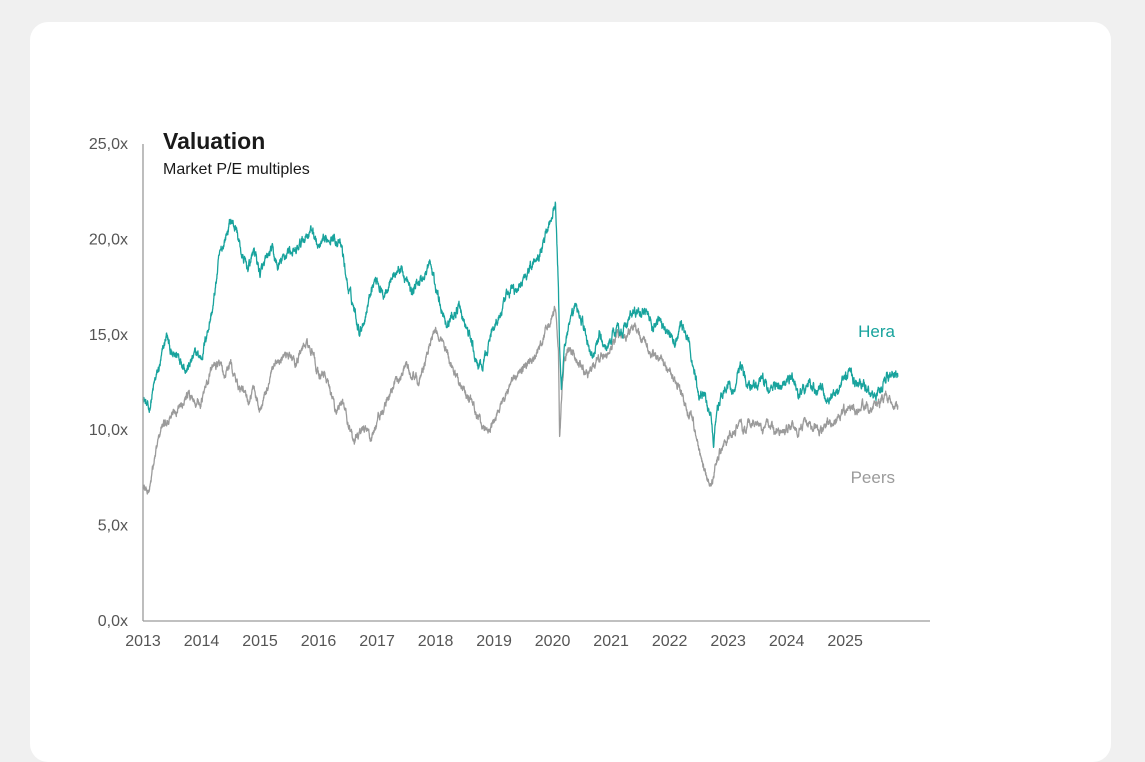 The height and width of the screenshot is (762, 1145). Describe the element at coordinates (260, 641) in the screenshot. I see `x-tick-label: 2015` at that location.